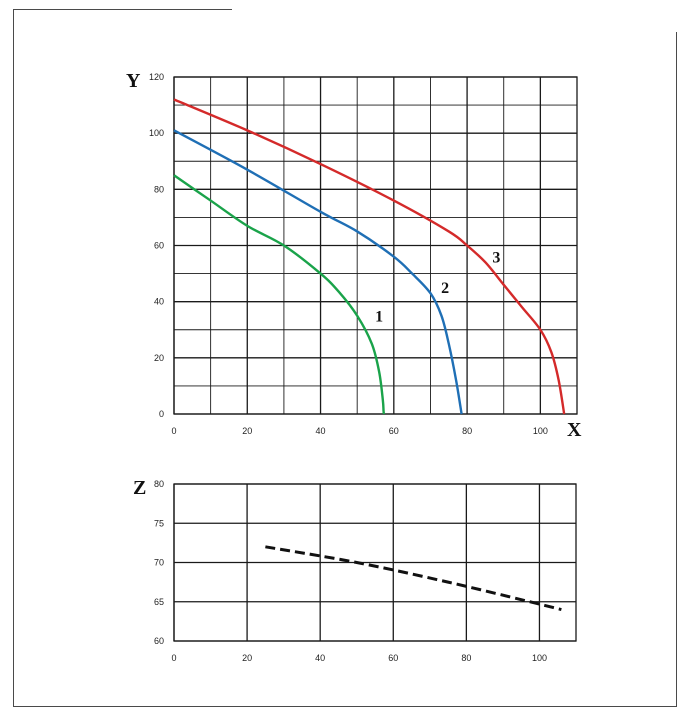  Describe the element at coordinates (159, 563) in the screenshot. I see `y-tick-label: 70` at that location.